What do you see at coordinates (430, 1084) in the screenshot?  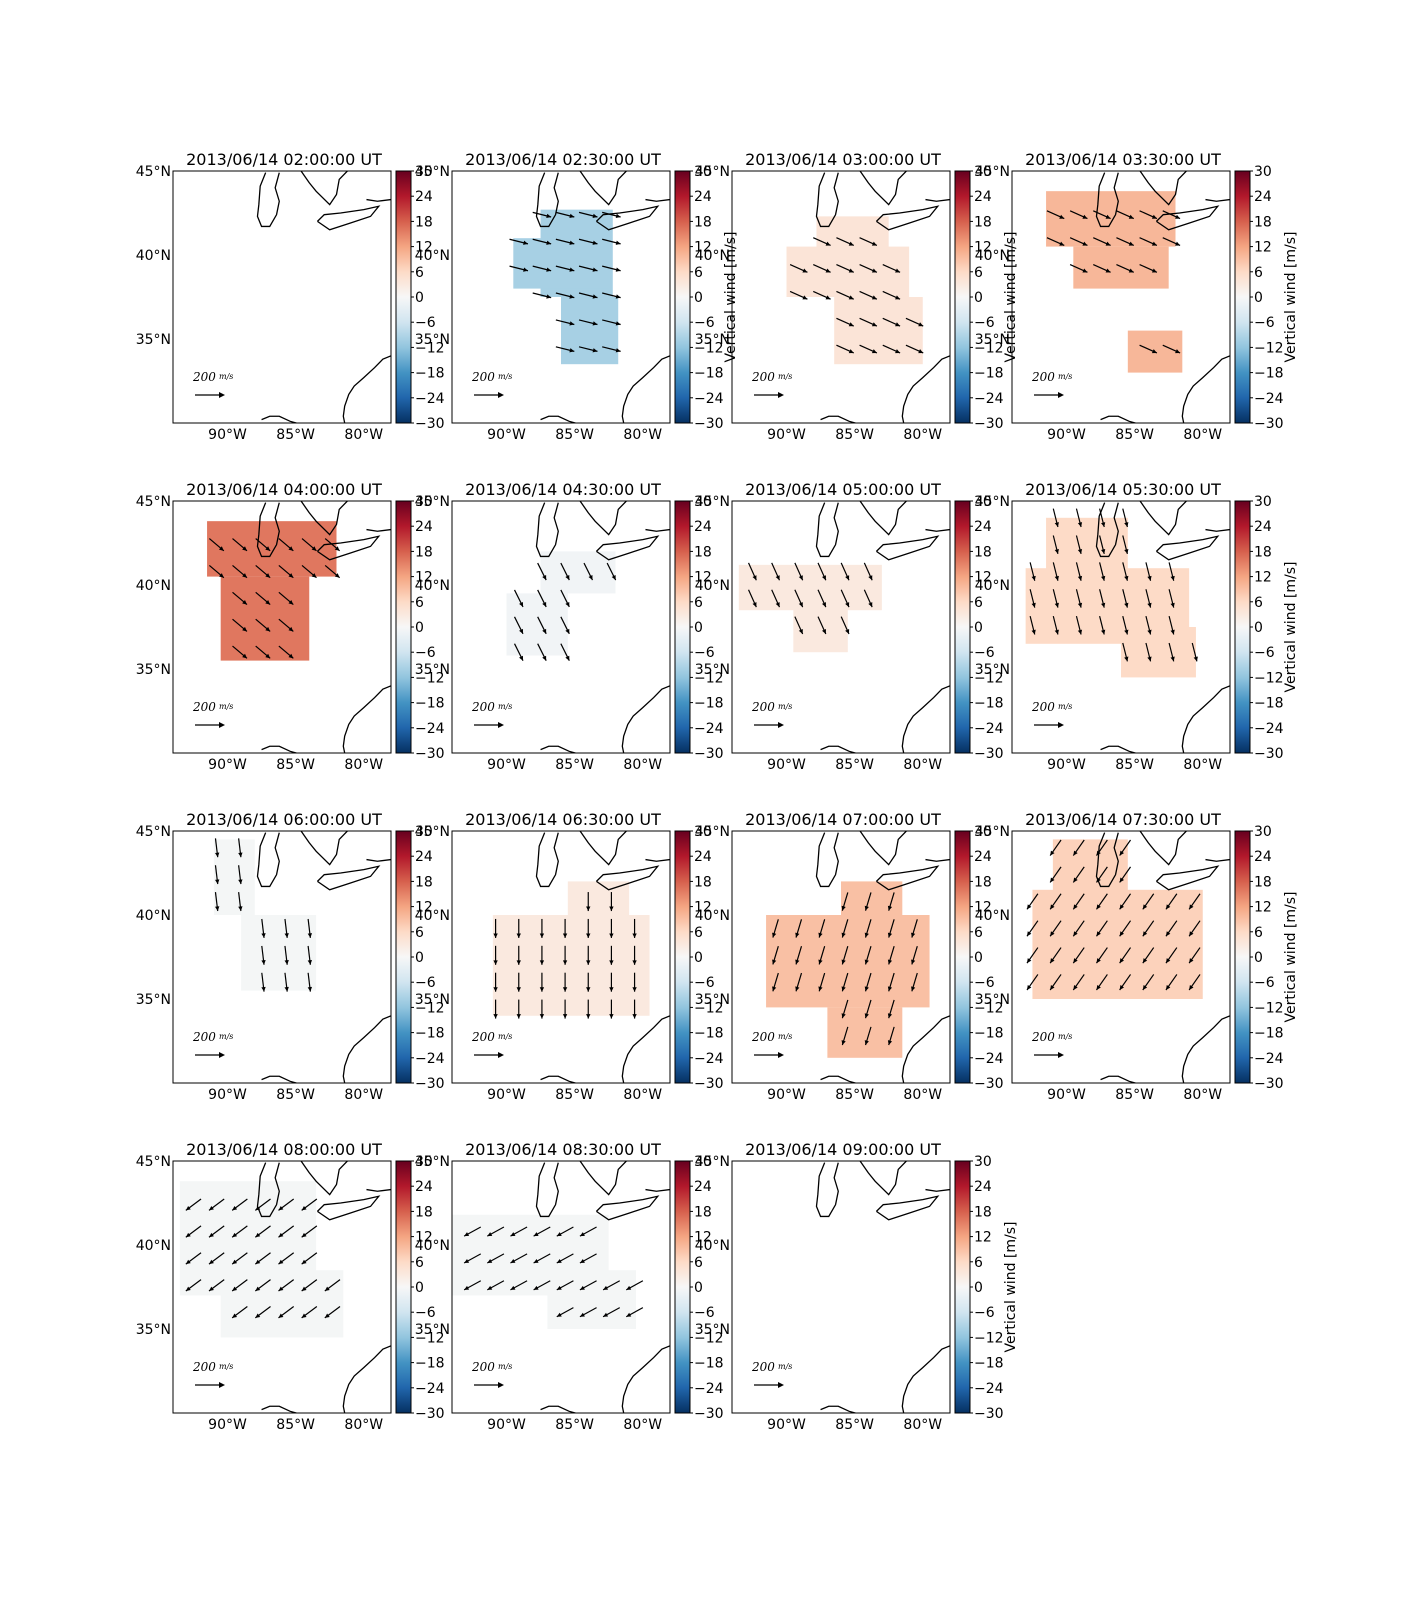 I see `colorbar-tick-label: −30` at bounding box center [430, 1084].